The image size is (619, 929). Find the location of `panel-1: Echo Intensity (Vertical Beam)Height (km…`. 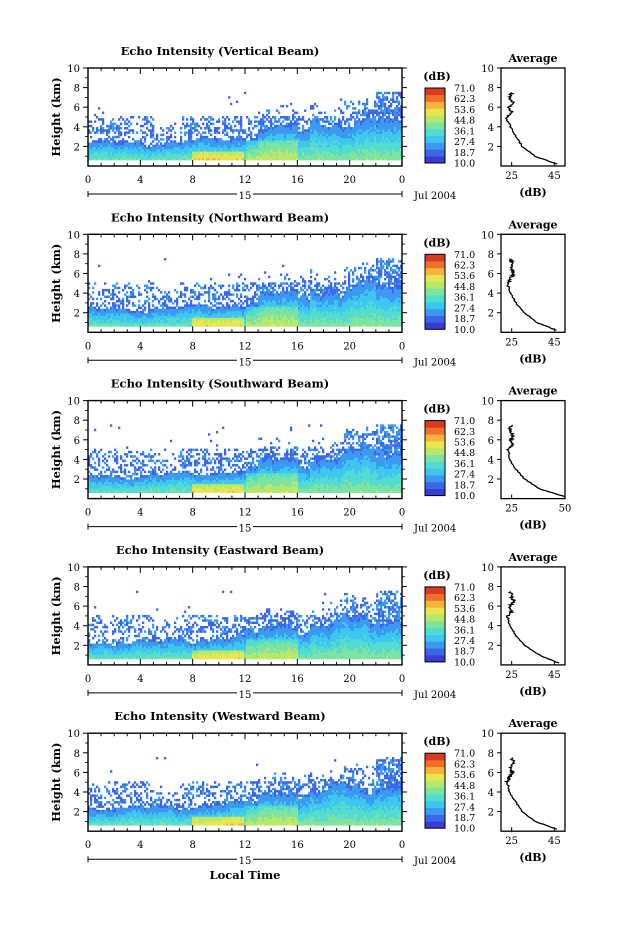

panel-1: Echo Intensity (Vertical Beam)Height (km… is located at coordinates (307, 123).